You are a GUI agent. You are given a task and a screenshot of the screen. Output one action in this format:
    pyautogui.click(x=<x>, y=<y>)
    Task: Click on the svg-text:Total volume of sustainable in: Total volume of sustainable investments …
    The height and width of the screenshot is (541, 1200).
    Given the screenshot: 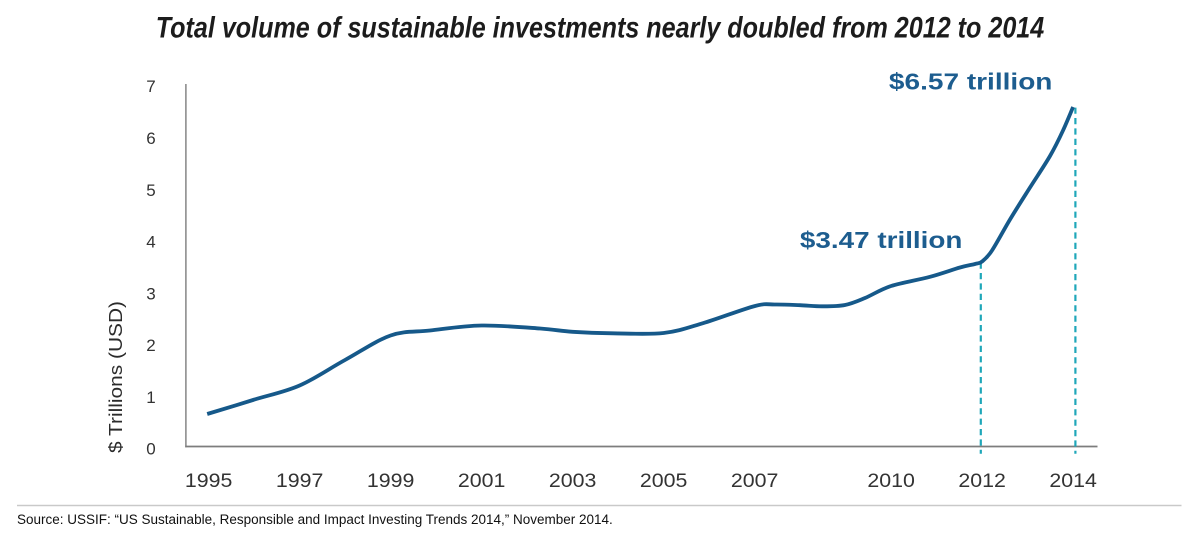 What is the action you would take?
    pyautogui.click(x=600, y=28)
    